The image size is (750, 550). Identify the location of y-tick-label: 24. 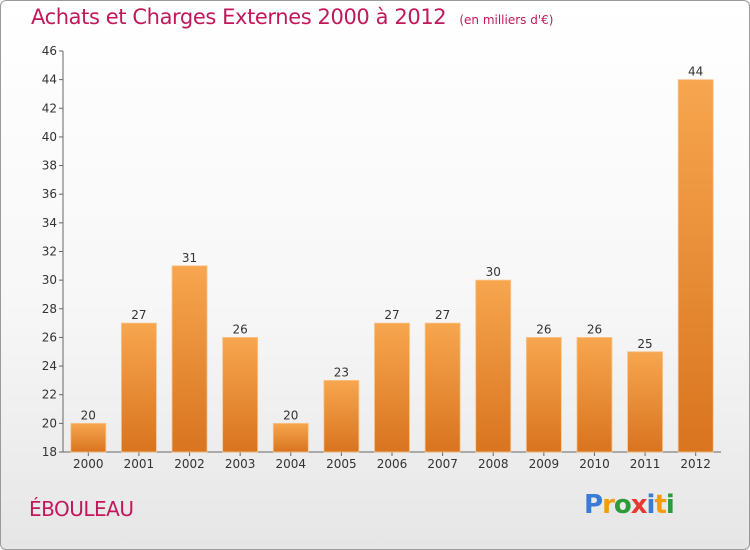
(49, 366).